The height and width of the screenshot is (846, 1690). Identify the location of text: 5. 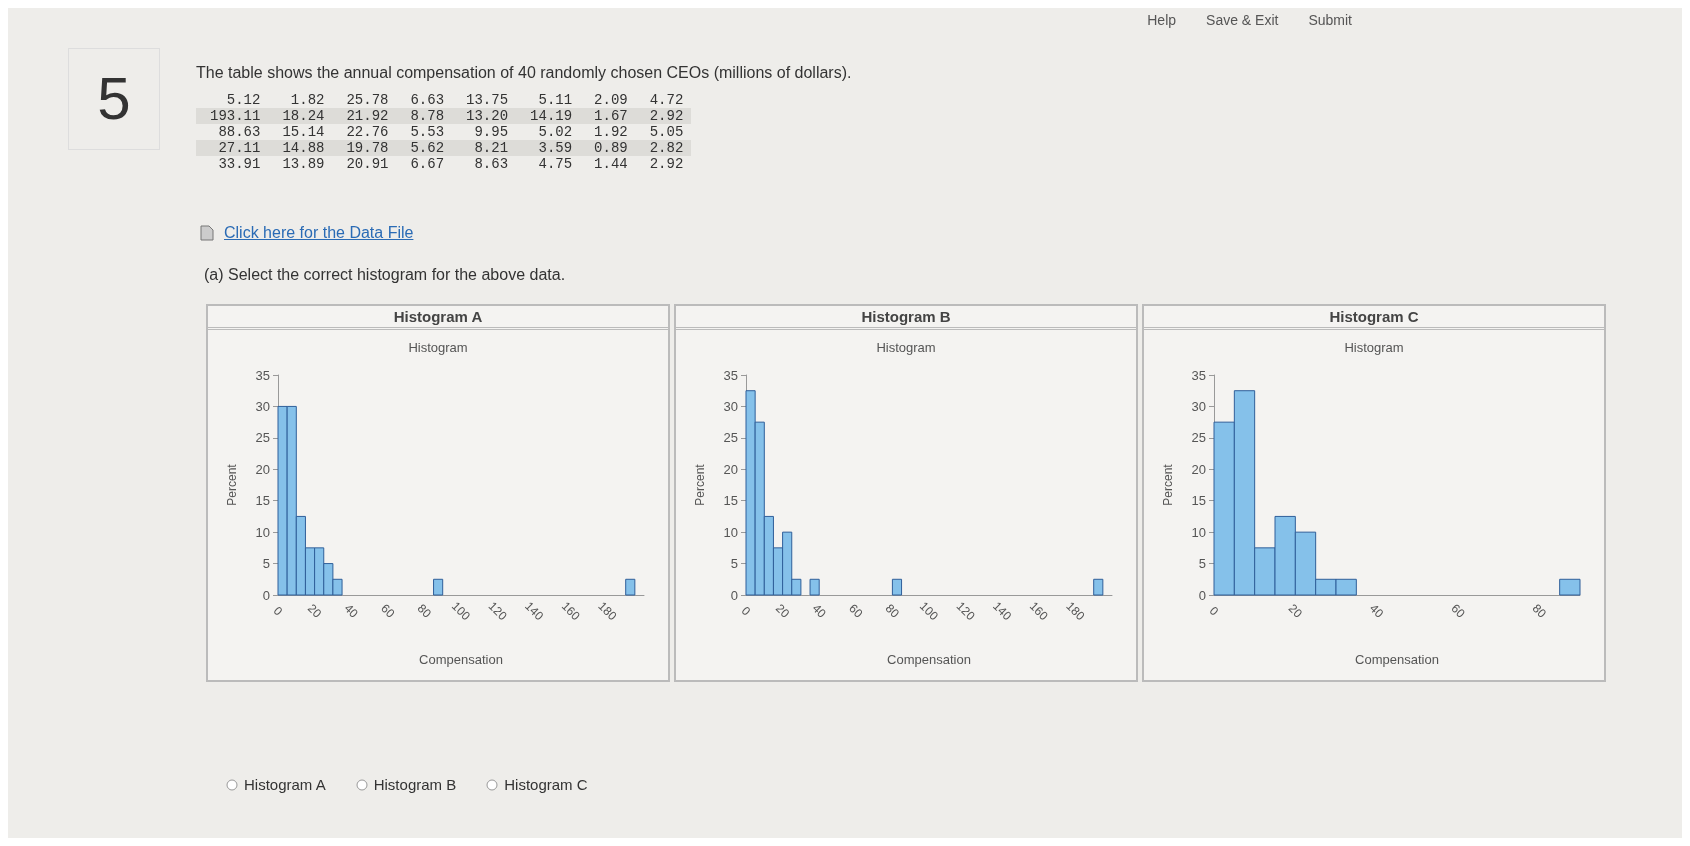
(114, 99).